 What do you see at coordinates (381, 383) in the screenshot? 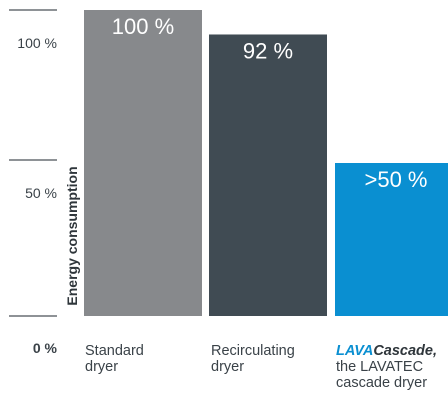
I see `category-label-line: cascade dryer` at bounding box center [381, 383].